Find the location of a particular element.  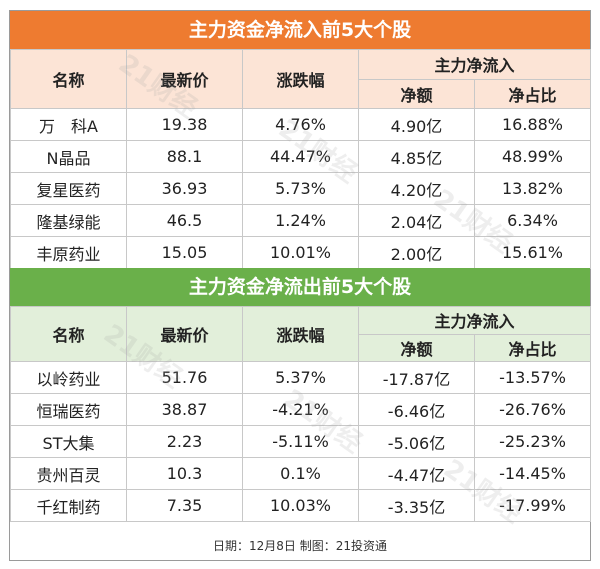

stock-change: 4.76% is located at coordinates (300, 124).